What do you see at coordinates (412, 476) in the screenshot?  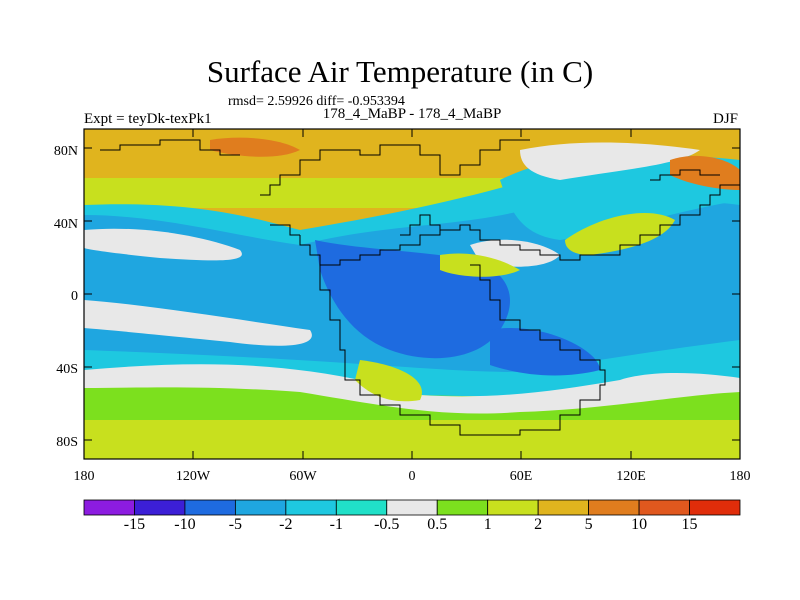 I see `x-tick-label-0: 0` at bounding box center [412, 476].